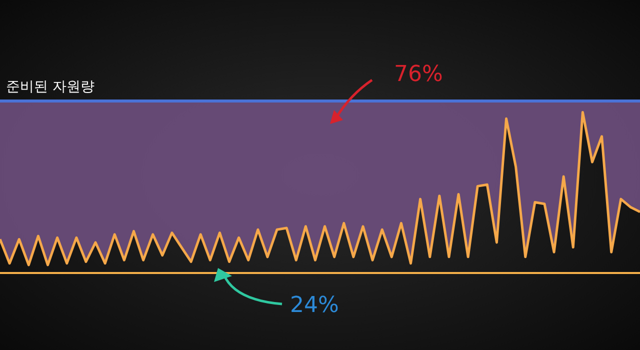  Describe the element at coordinates (314, 305) in the screenshot. I see `text: 24%` at that location.